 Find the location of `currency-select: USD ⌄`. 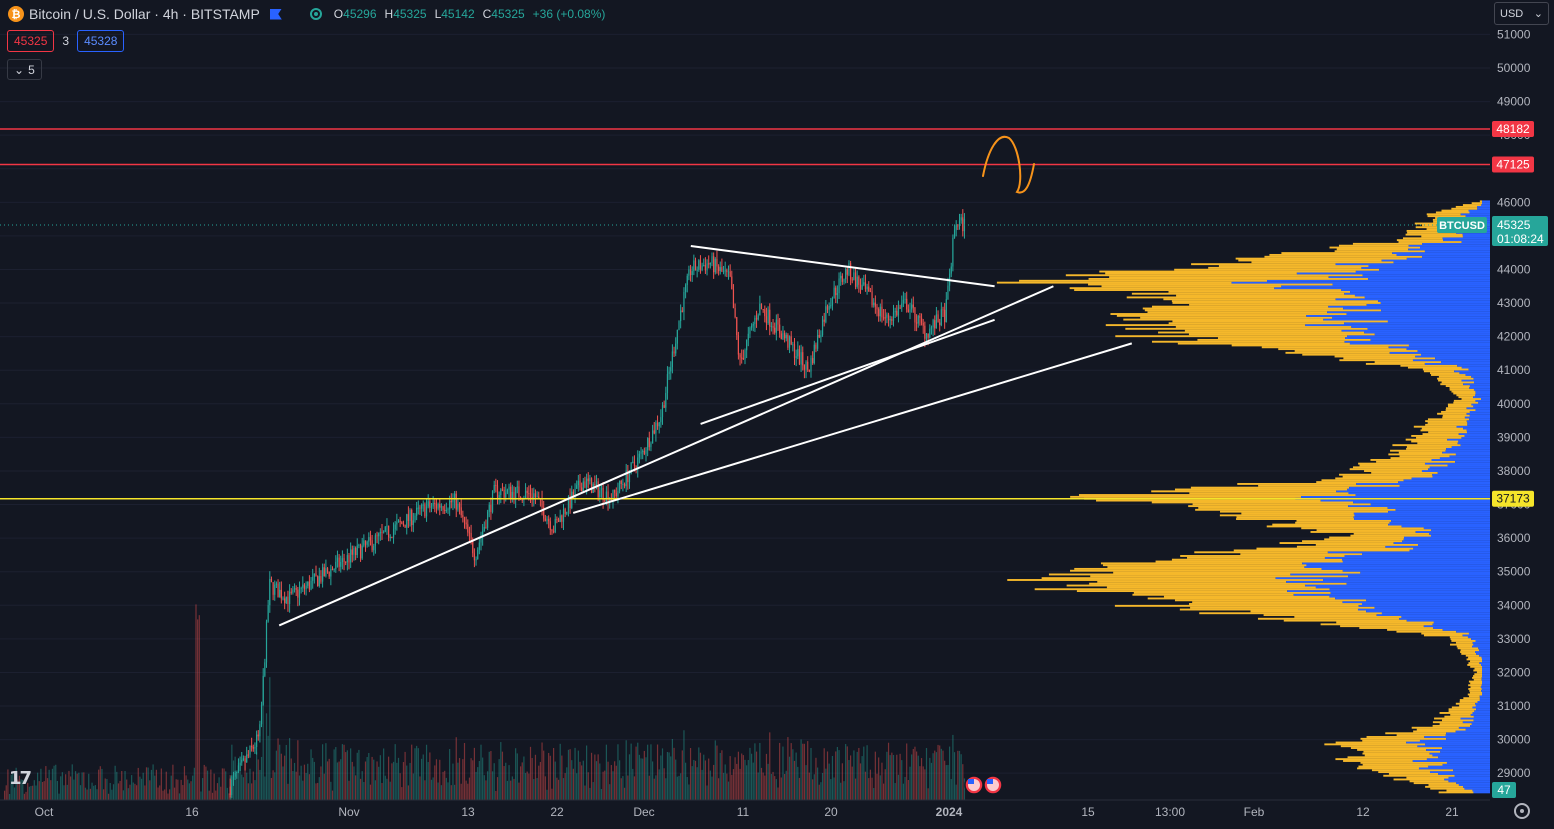

currency-select: USD ⌄ is located at coordinates (1521, 13).